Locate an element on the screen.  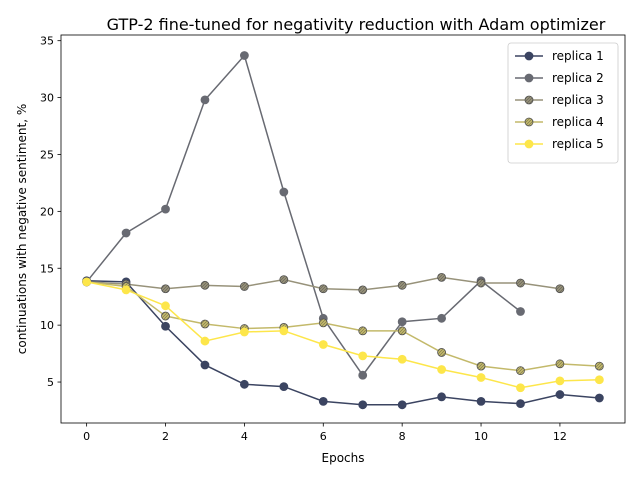
y-tick-label: 10 is located at coordinates (47, 325).